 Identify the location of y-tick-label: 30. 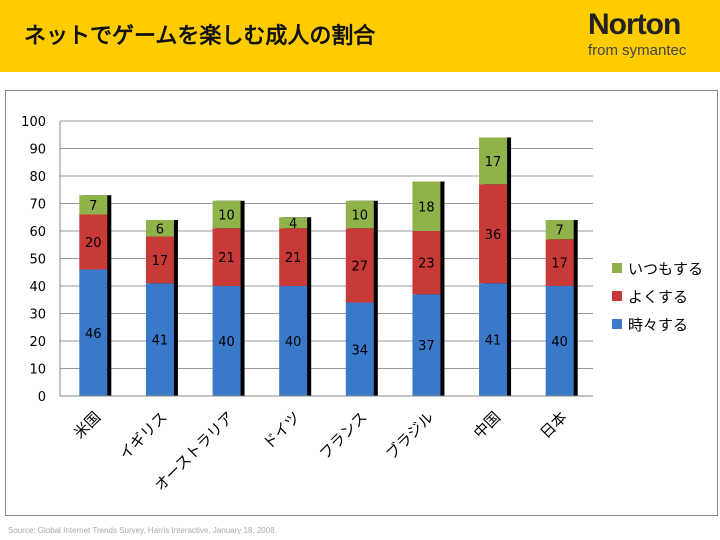
(37, 315).